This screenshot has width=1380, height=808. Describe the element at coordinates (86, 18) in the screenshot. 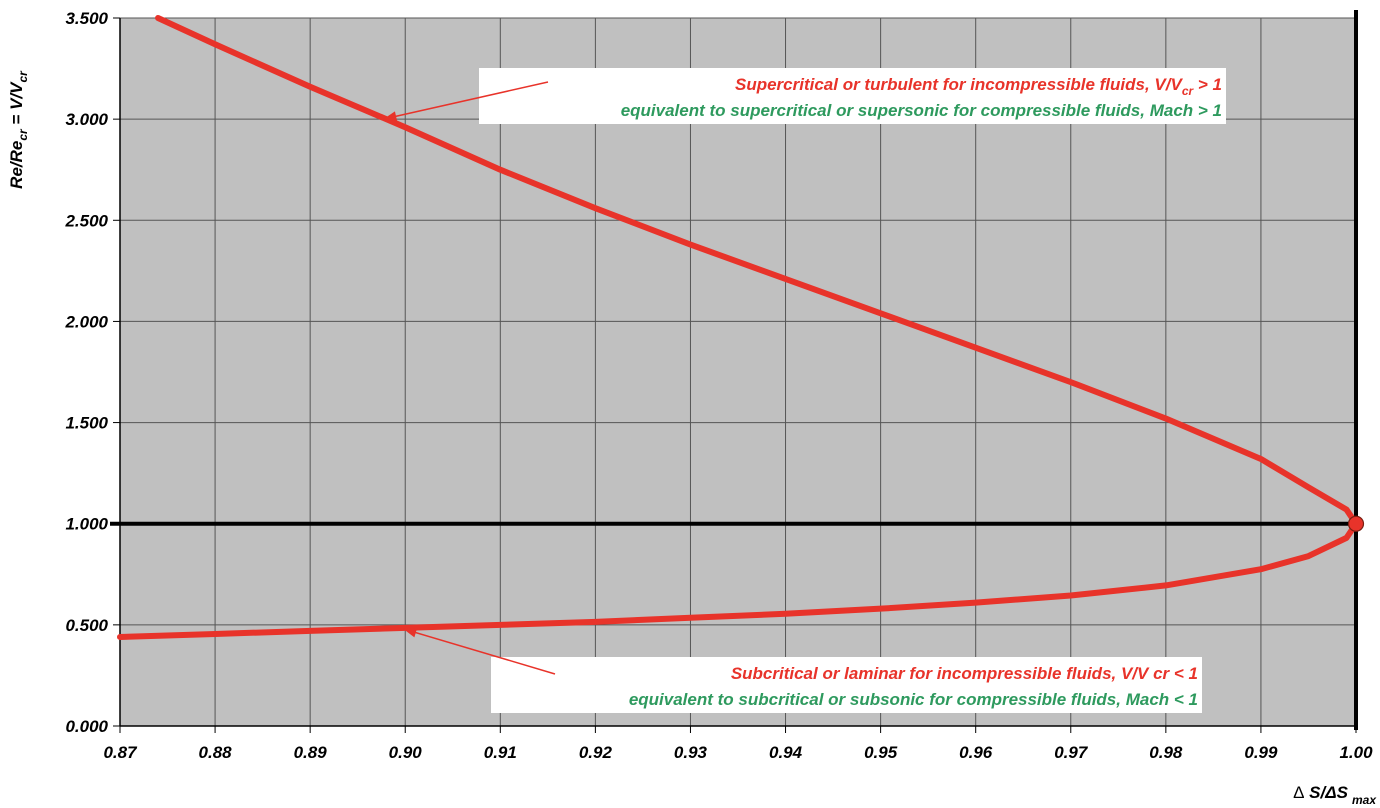

I see `y-tick-label: 3.500` at that location.